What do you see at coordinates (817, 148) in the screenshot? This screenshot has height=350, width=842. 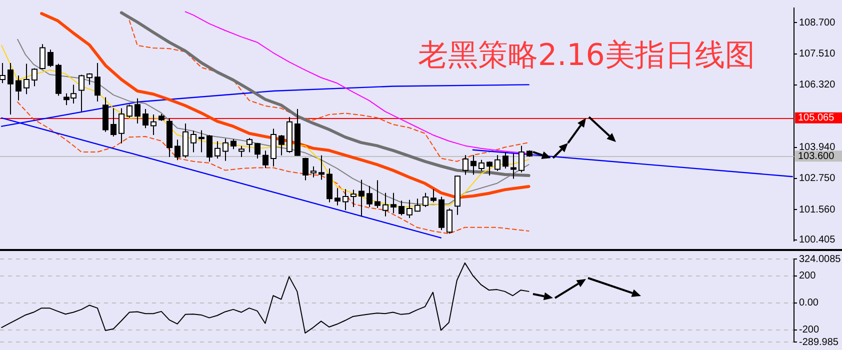 I see `y-tick-label: 103.940` at bounding box center [817, 148].